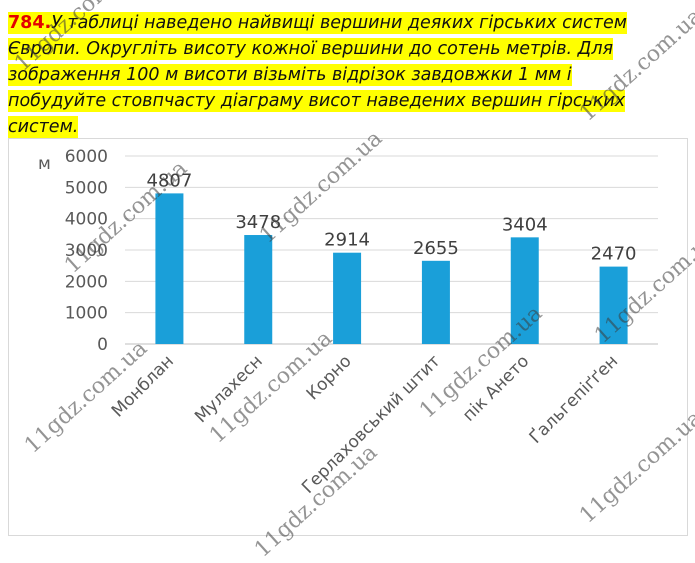  What do you see at coordinates (347, 240) in the screenshot?
I see `data-label: 2914` at bounding box center [347, 240].